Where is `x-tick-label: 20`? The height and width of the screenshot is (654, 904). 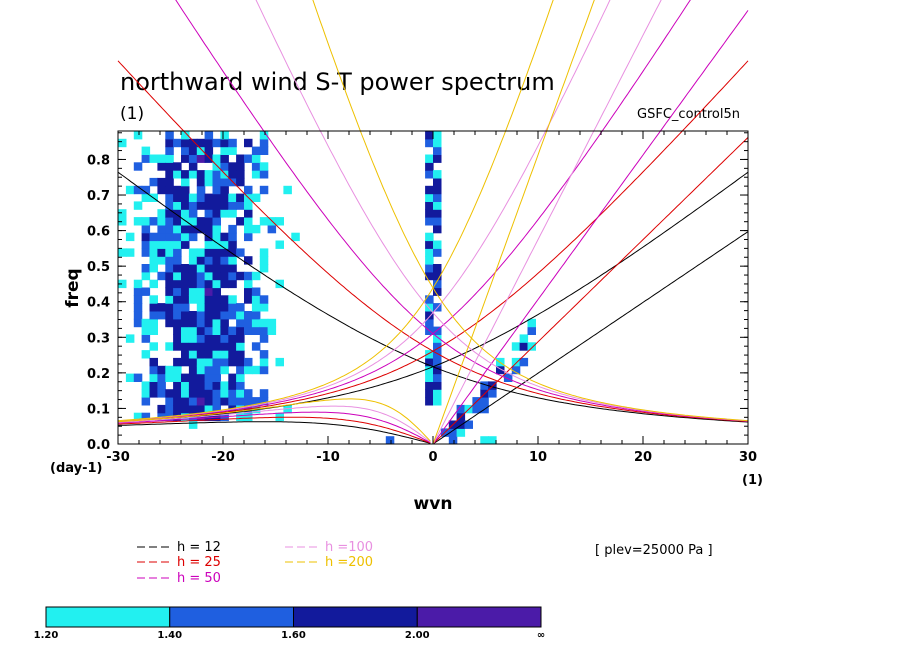
x-tick-label: 20 is located at coordinates (643, 457).